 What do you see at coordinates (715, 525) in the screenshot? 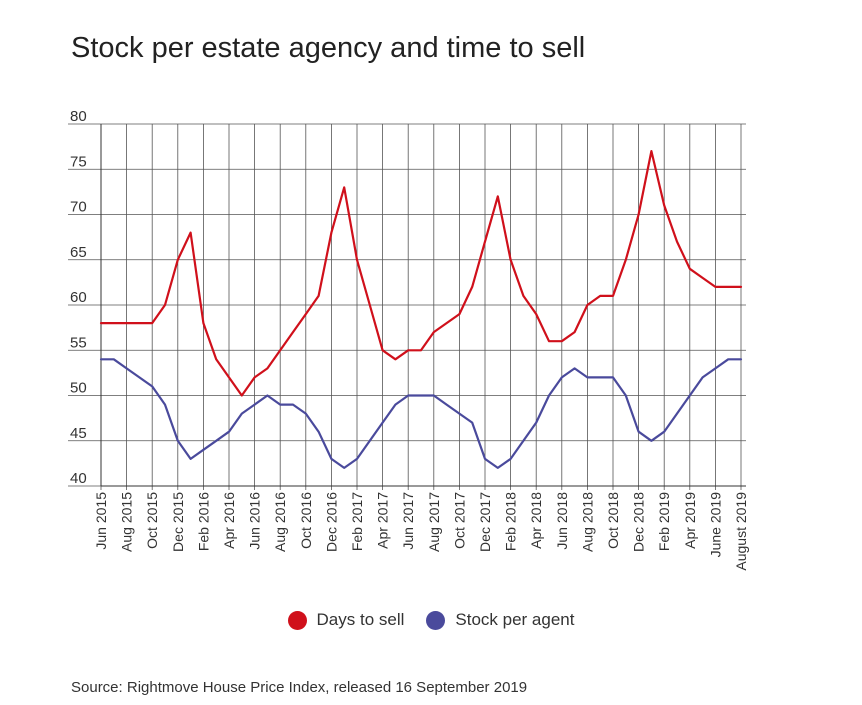
I see `x-tick-label: June 2019` at bounding box center [715, 525].